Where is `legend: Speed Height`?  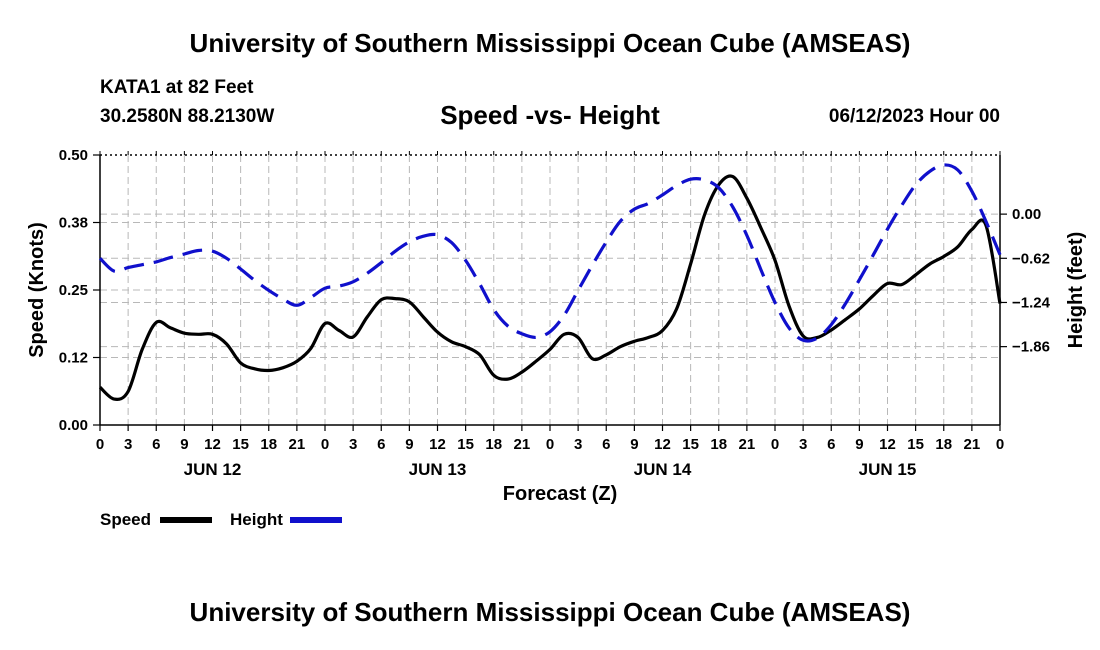
legend: Speed Height is located at coordinates (221, 519).